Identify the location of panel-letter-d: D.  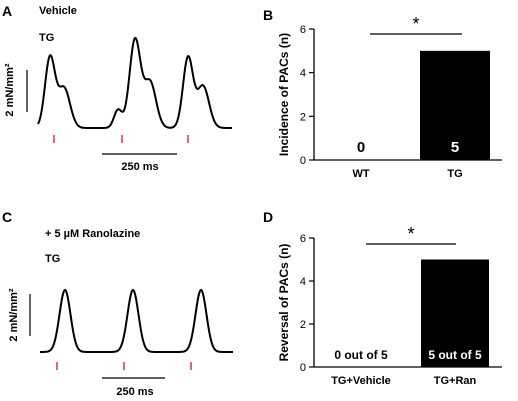
(268, 217).